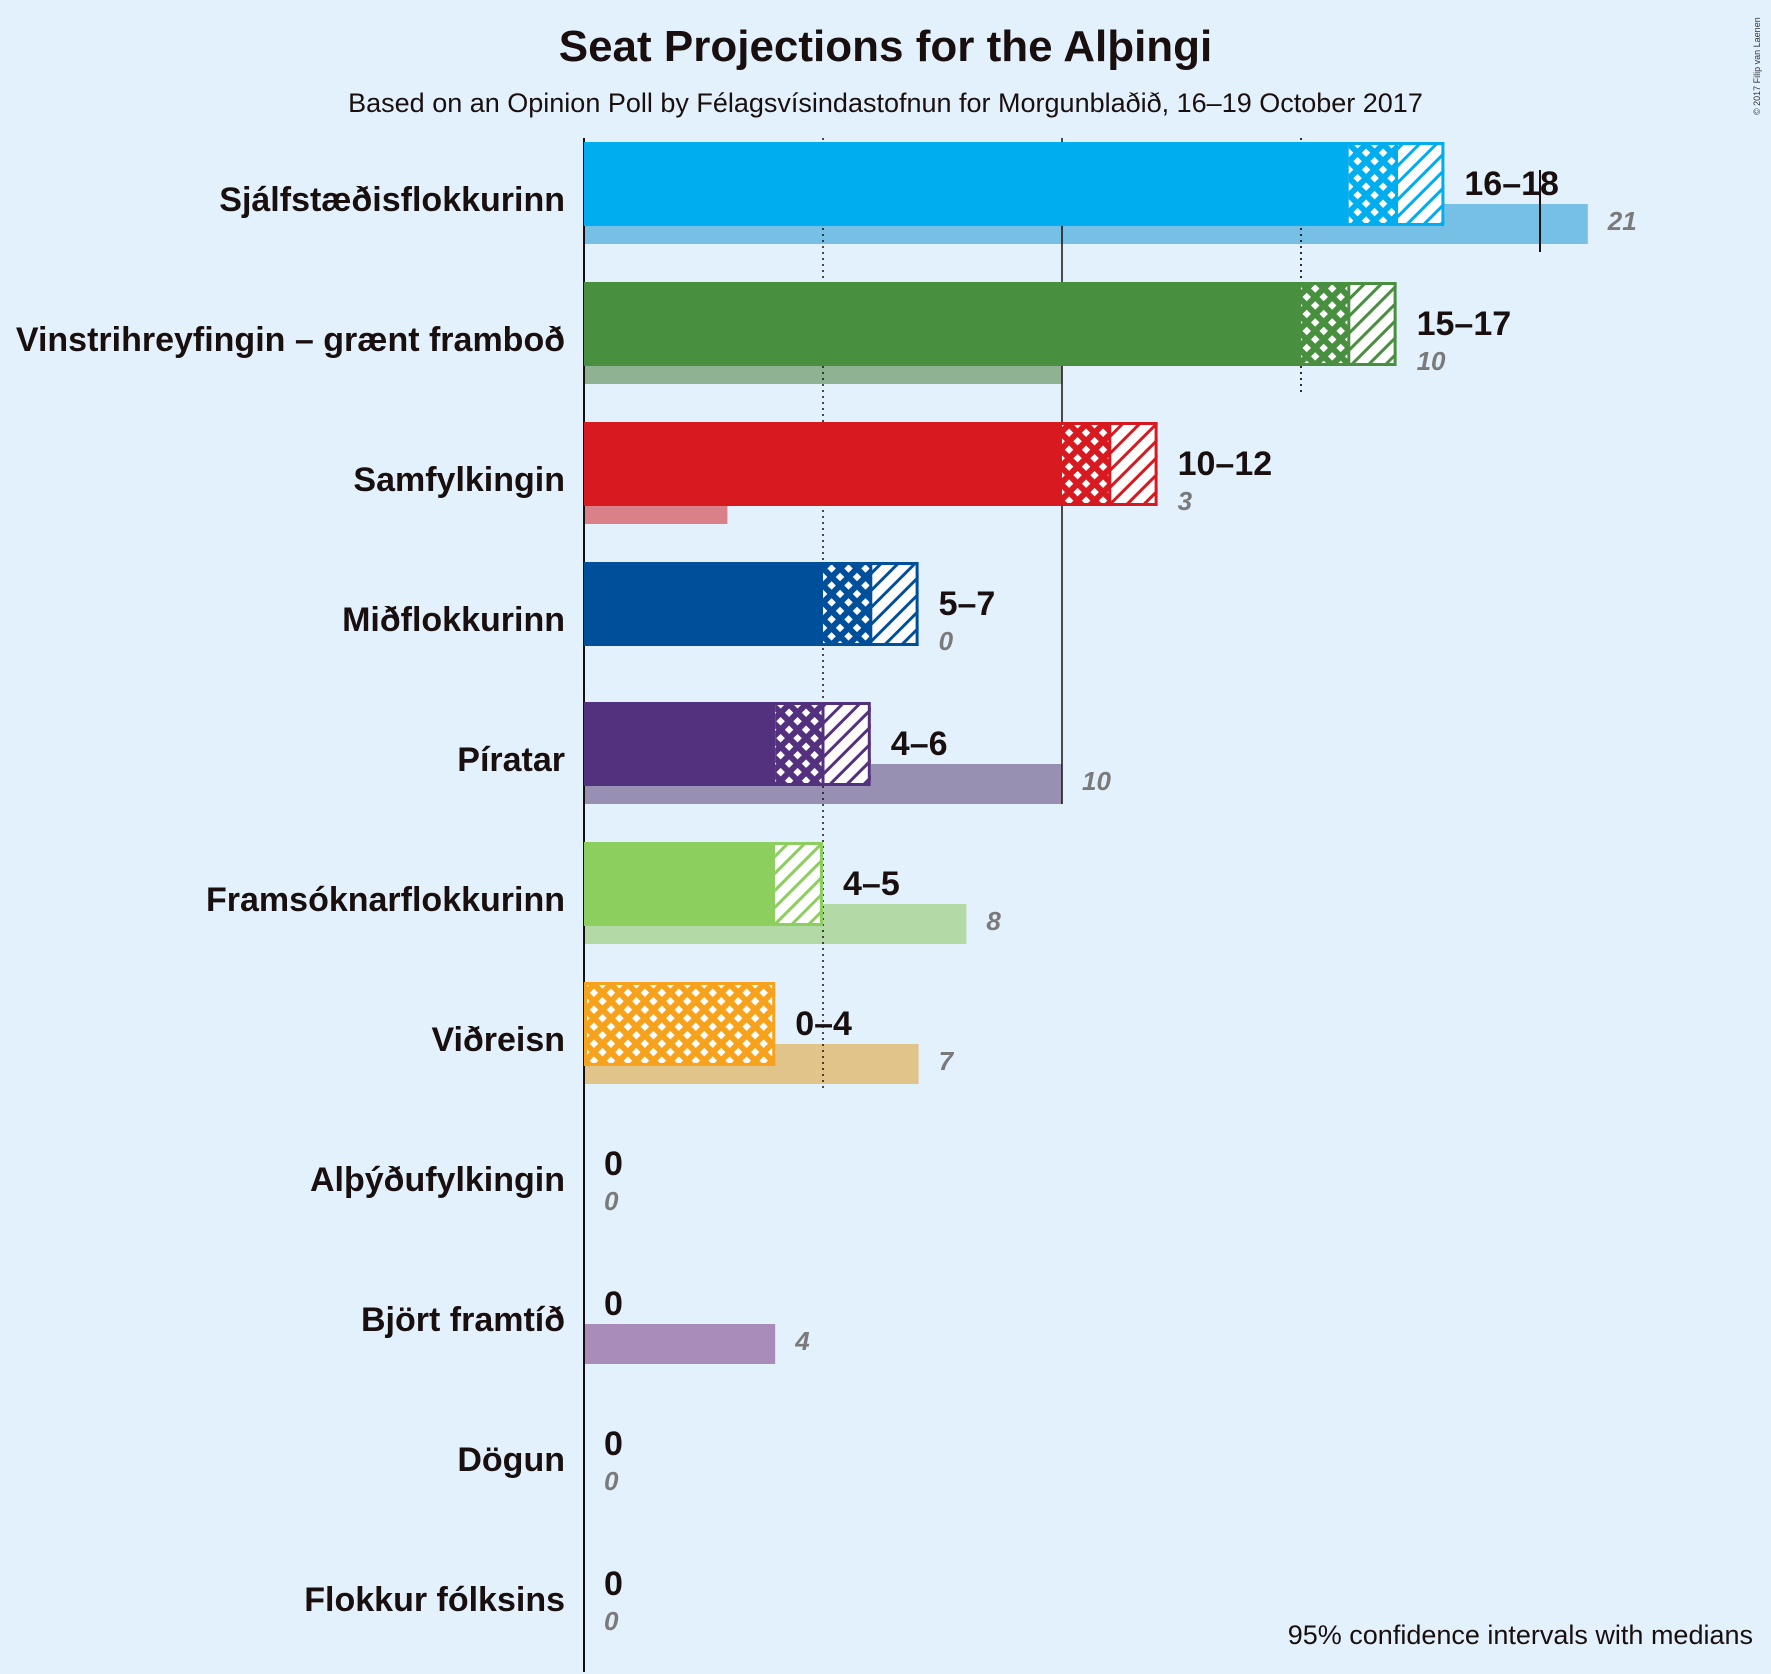 This screenshot has width=1771, height=1674. I want to click on chart-footnote: 95% confidence intervals with medians, so click(1520, 1635).